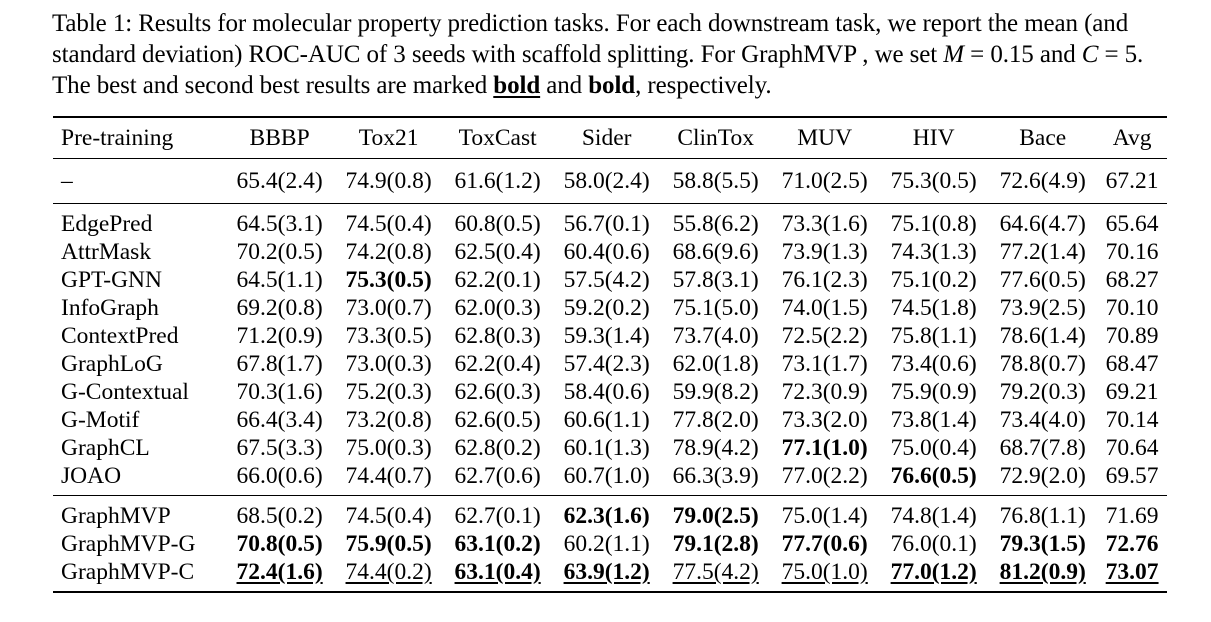 The width and height of the screenshot is (1211, 622). What do you see at coordinates (715, 420) in the screenshot?
I see `score-cell: 77.8(2.0)` at bounding box center [715, 420].